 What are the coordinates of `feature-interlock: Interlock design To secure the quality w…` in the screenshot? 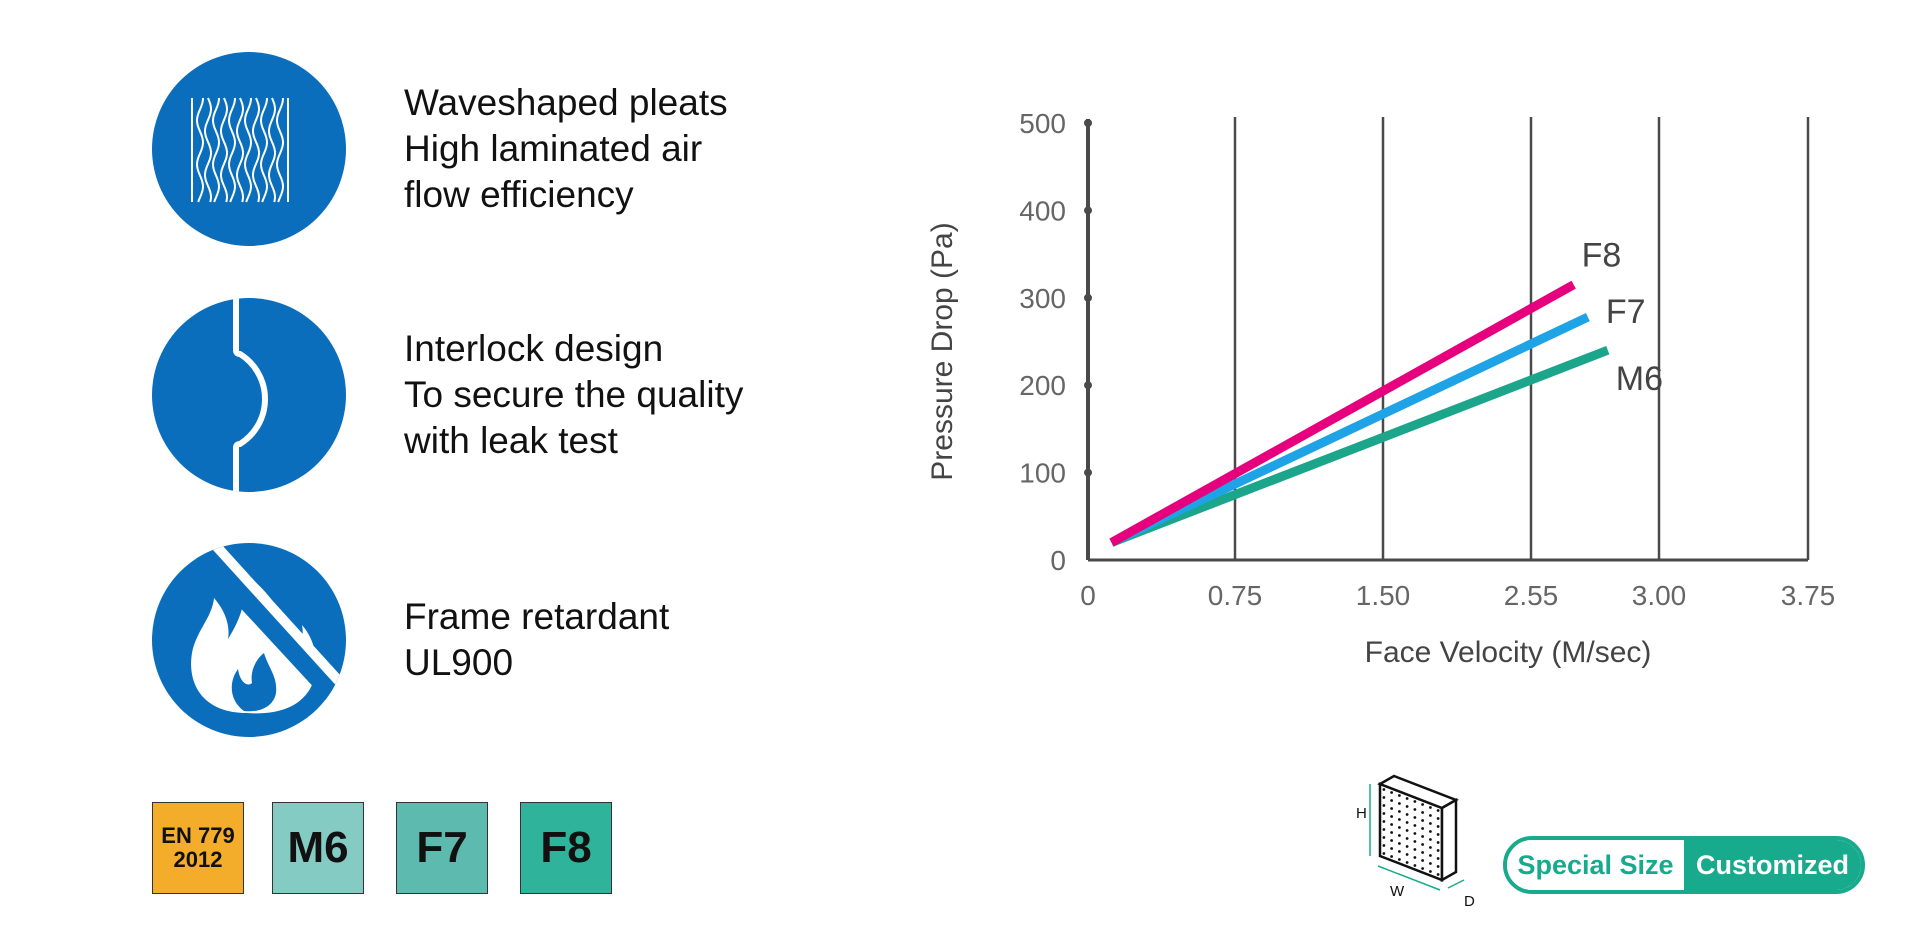 It's located at (447, 395).